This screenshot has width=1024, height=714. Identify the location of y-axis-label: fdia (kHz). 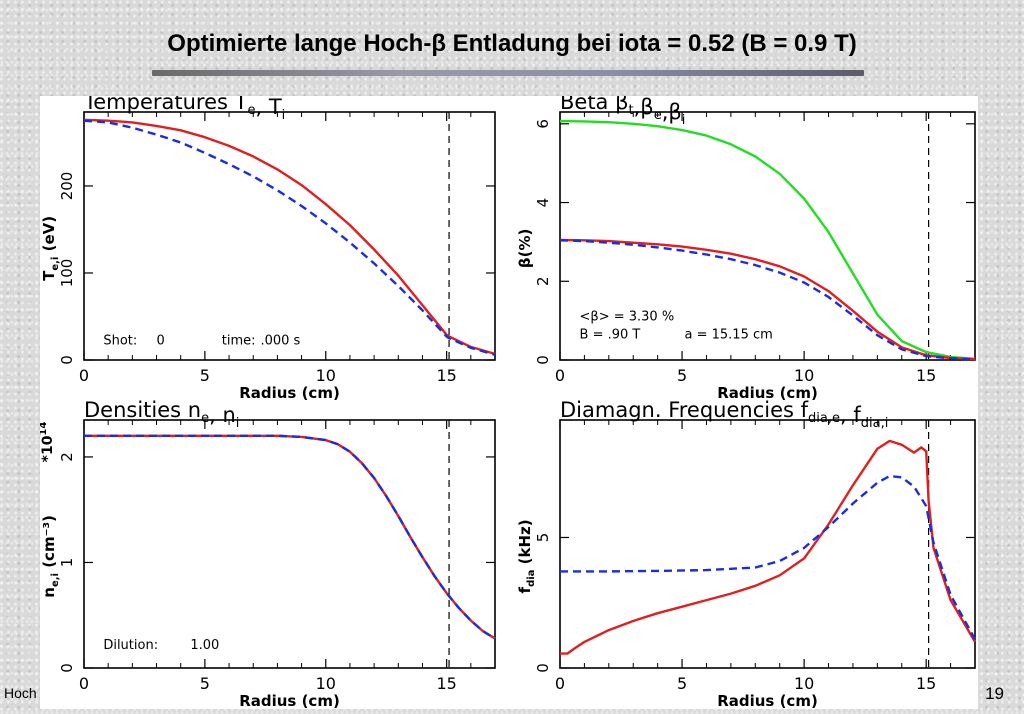
(526, 556).